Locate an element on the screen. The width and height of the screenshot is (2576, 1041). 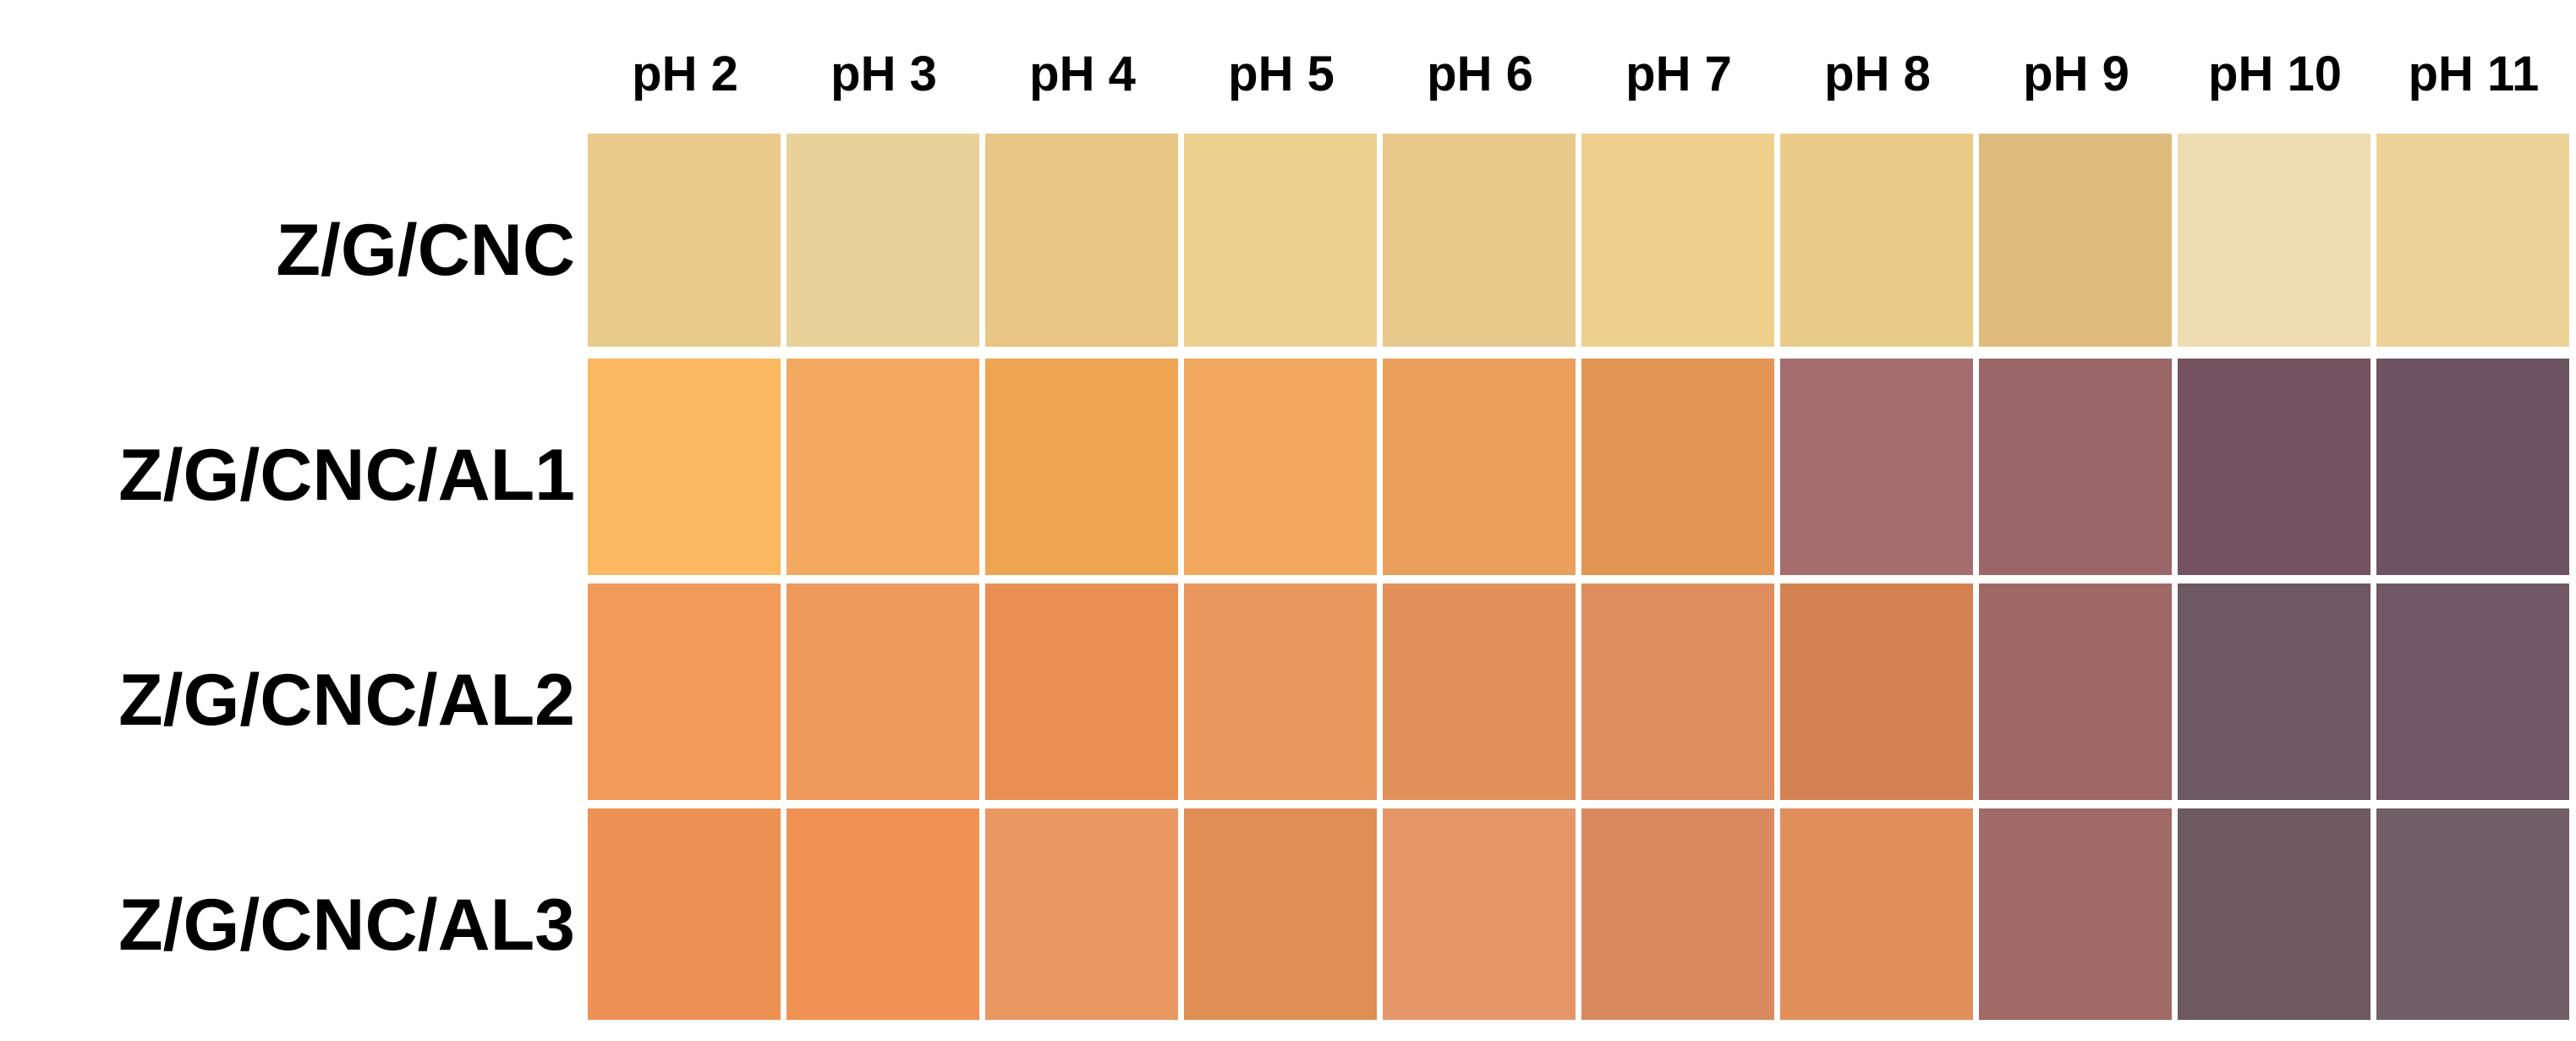
row-label-z-g-cnc: Z/G/CNC is located at coordinates (425, 250).